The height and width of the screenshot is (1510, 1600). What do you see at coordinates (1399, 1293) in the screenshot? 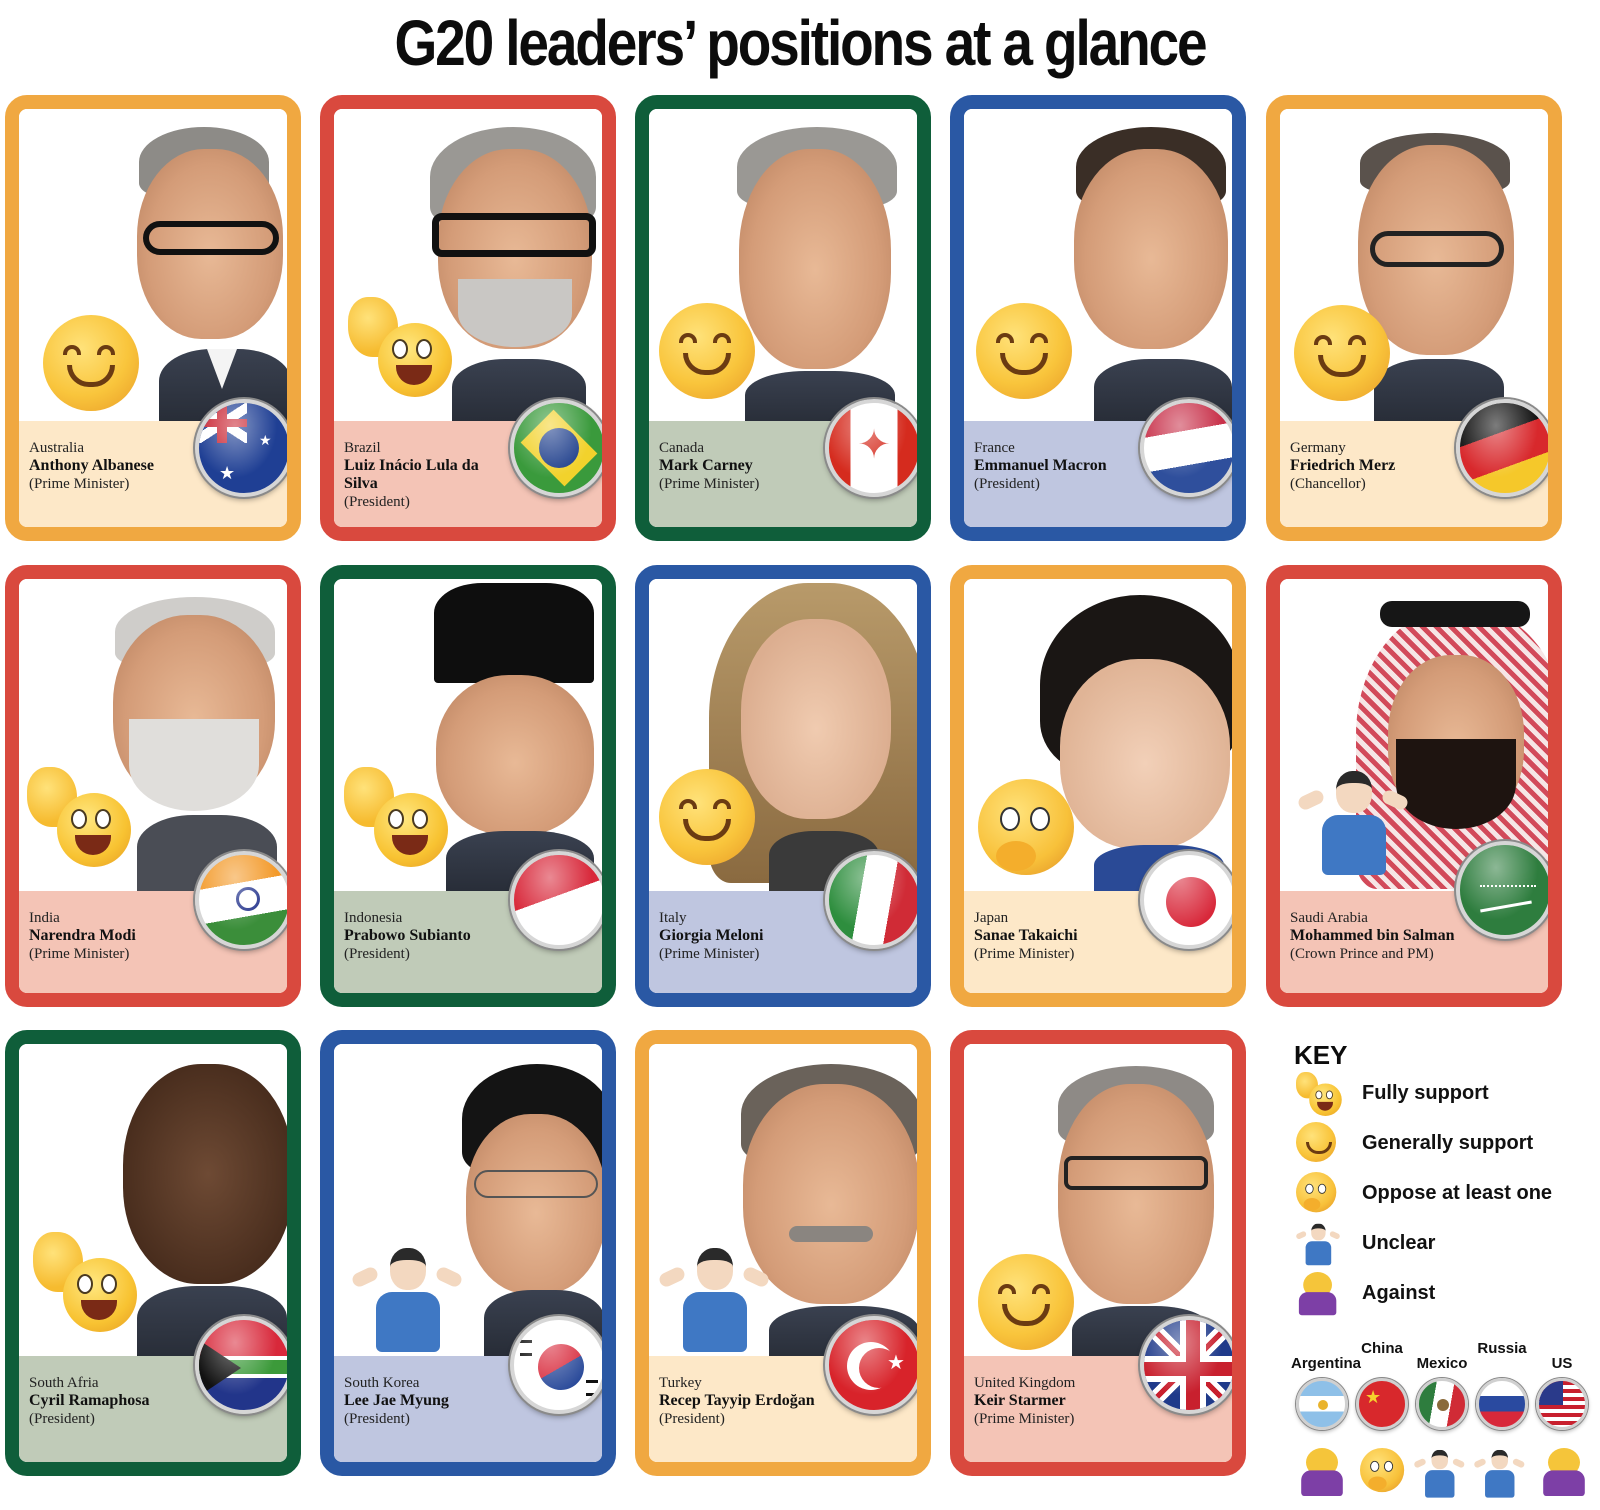
I see `key-label: Against` at bounding box center [1399, 1293].